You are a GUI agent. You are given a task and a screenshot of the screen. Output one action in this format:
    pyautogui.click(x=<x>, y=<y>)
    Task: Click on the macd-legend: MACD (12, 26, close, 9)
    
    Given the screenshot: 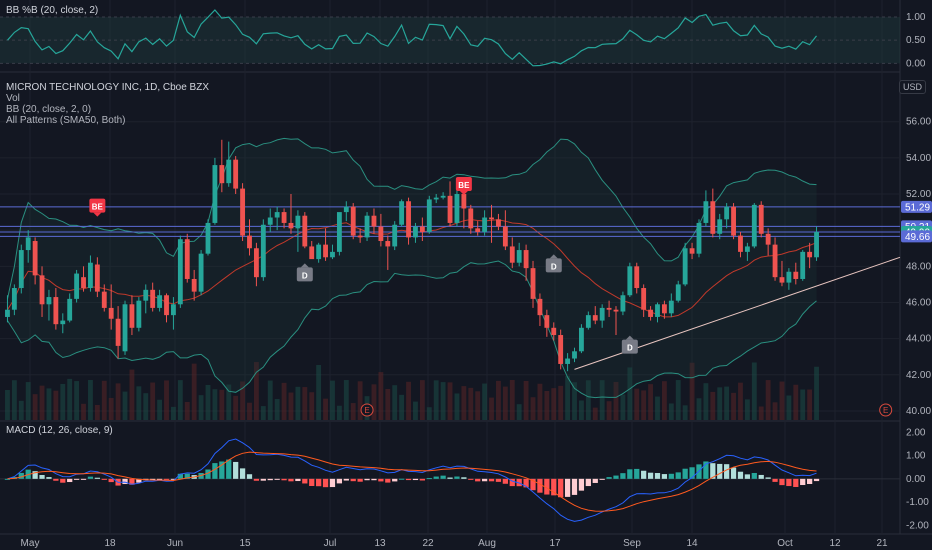 What is the action you would take?
    pyautogui.click(x=59, y=430)
    